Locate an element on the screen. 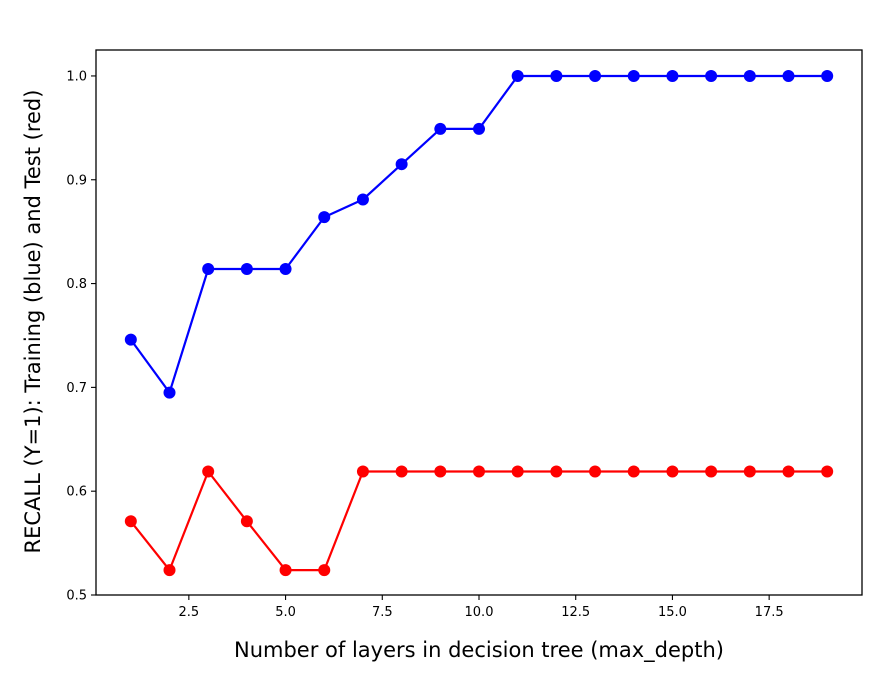 This screenshot has height=679, width=891. y-tick-label: 0.6 is located at coordinates (76, 492).